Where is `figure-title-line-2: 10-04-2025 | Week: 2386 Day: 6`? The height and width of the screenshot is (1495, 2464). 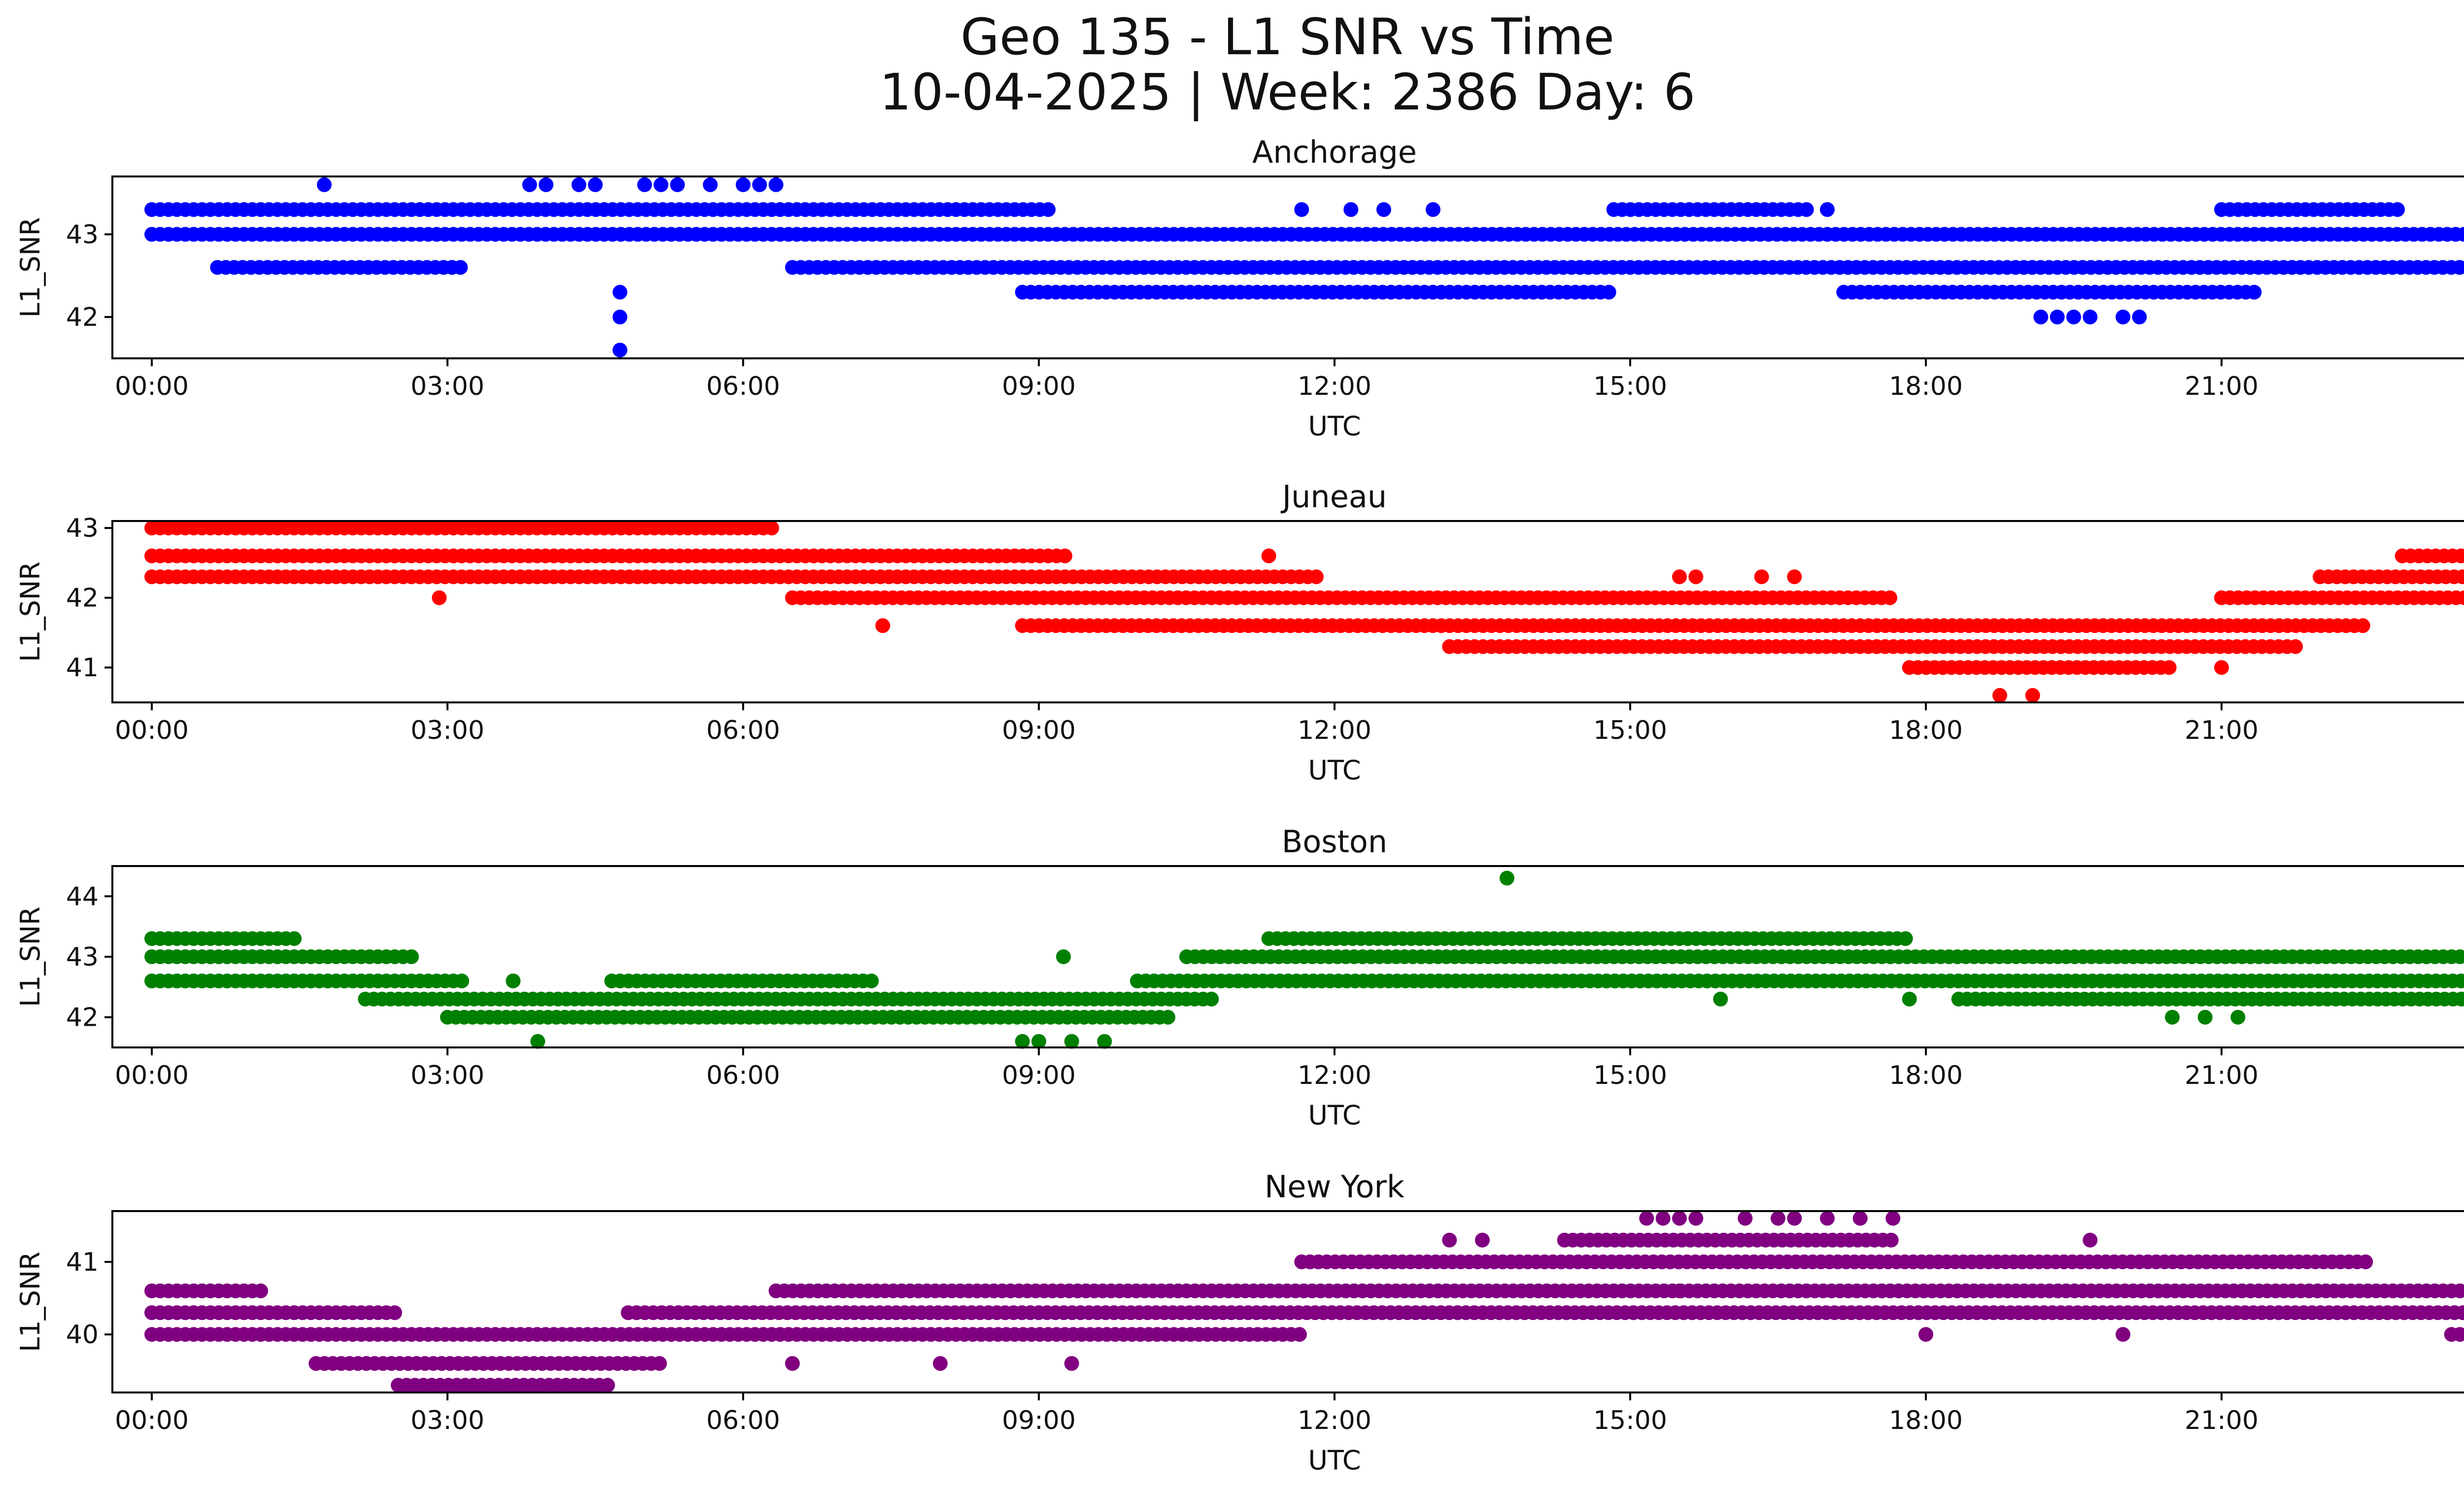
figure-title-line-2: 10-04-2025 | Week: 2386 Day: 6 is located at coordinates (1287, 92).